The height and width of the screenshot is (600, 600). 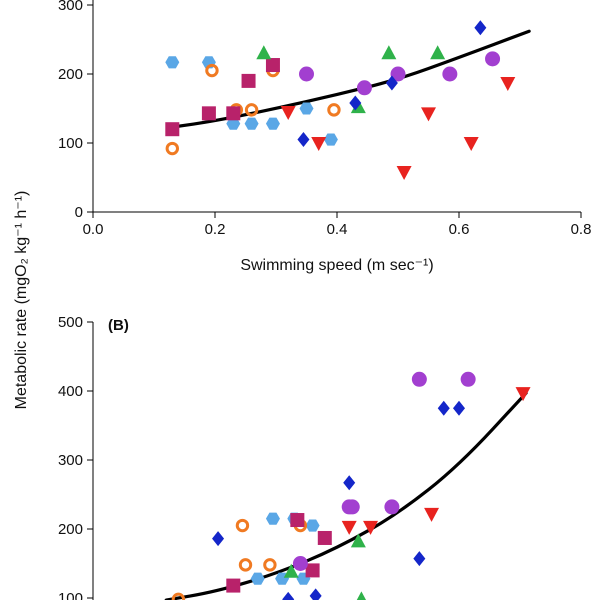 I want to click on panel-a-y-tick-label: 200, so click(x=70, y=74).